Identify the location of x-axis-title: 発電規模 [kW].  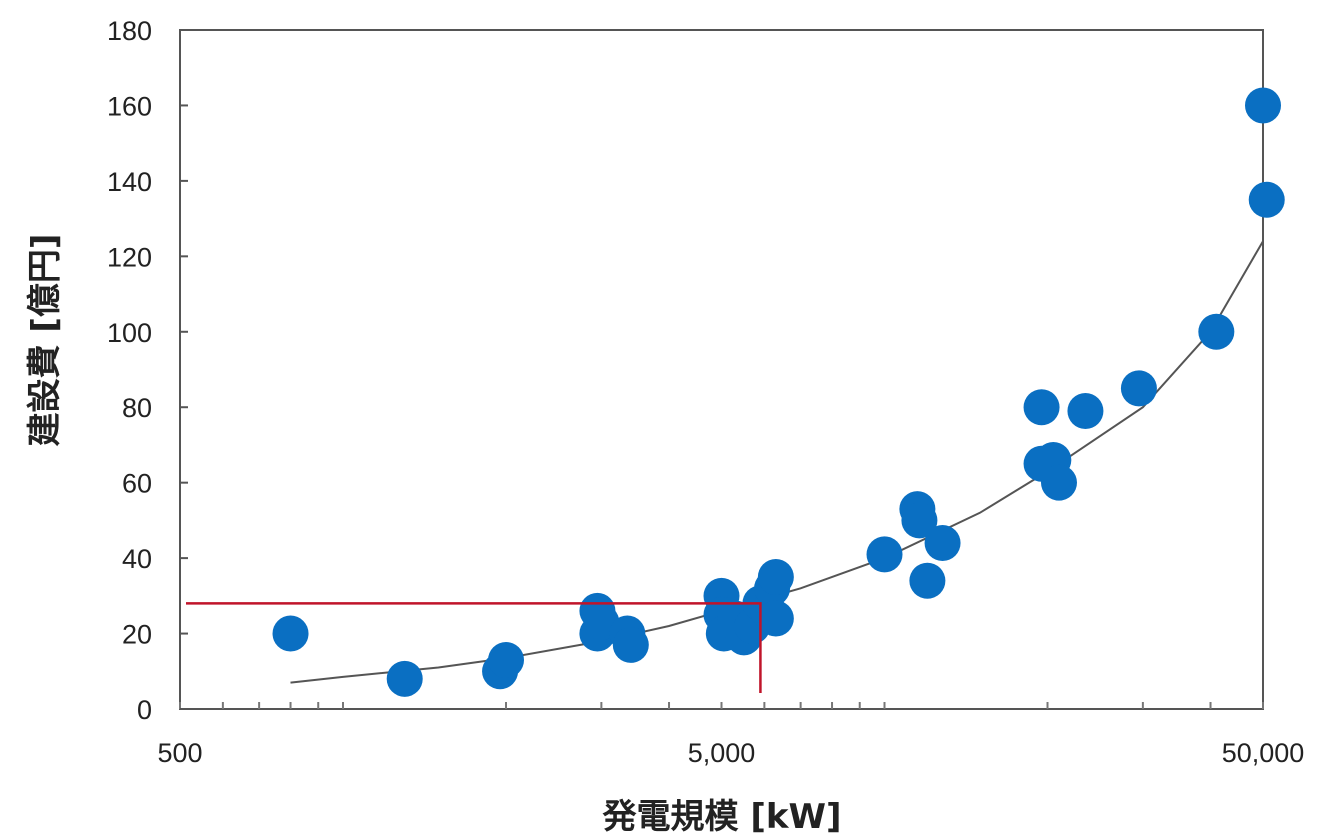
(721, 817).